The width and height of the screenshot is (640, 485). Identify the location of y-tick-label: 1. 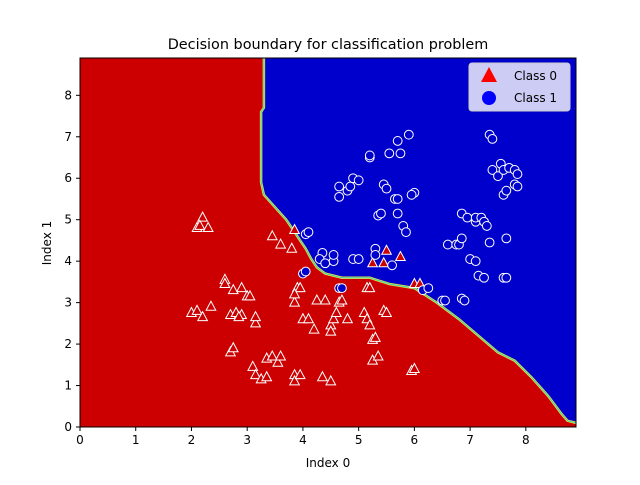
(68, 386).